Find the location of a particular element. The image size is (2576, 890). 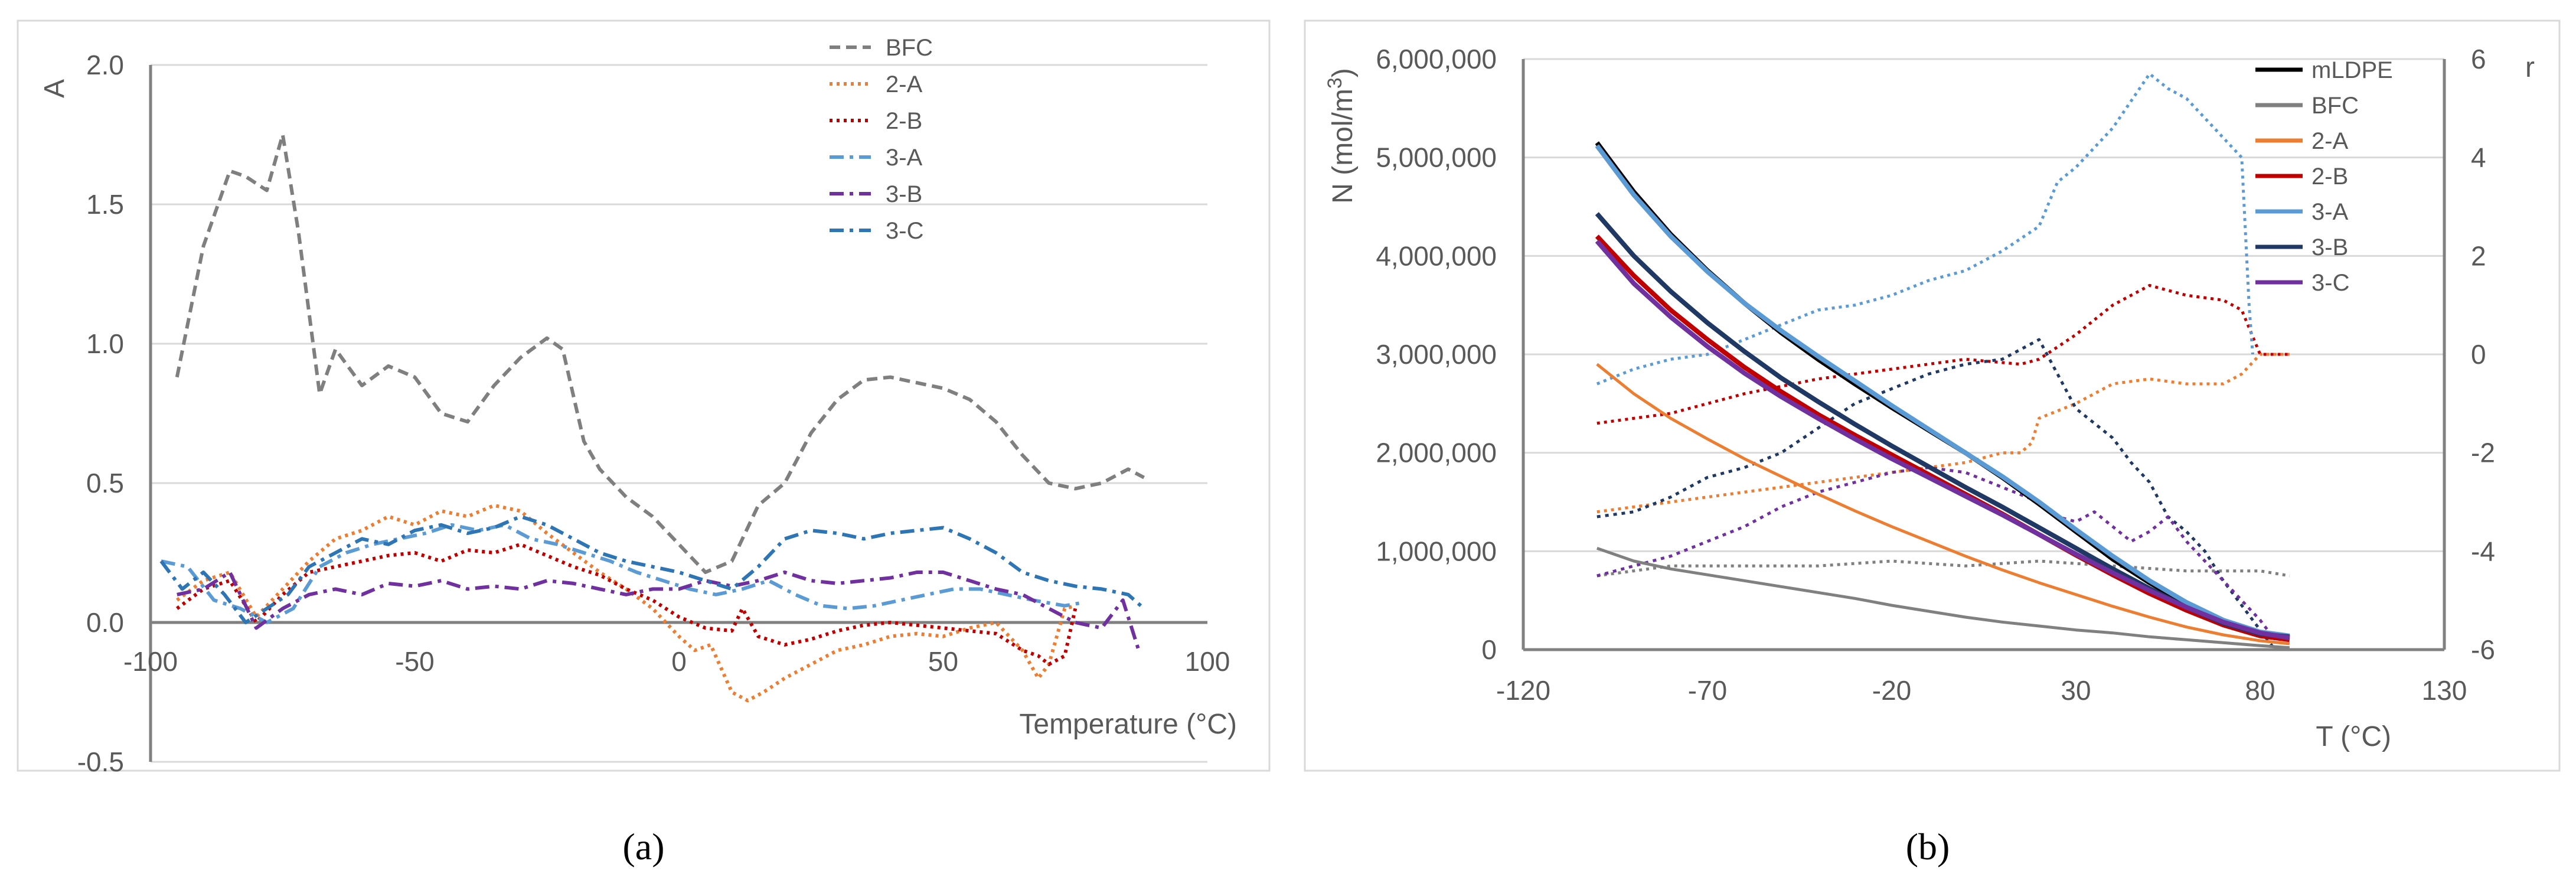

chart-b-legend-label-2-b: 2-B is located at coordinates (2329, 177).